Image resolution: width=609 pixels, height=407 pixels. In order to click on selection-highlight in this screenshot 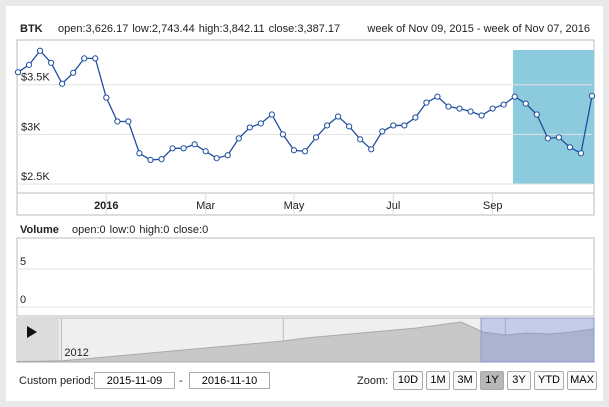, I will do `click(553, 117)`.